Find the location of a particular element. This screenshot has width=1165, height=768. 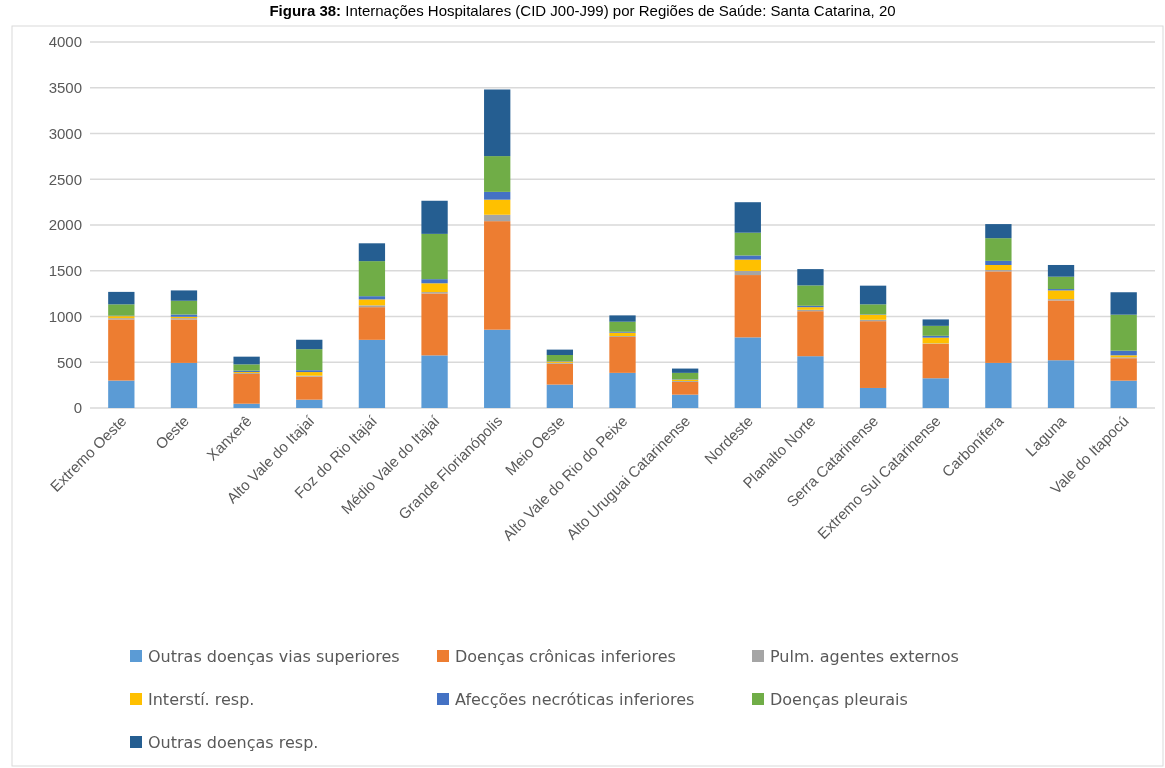

y-tick-label: 3500 is located at coordinates (65, 87).